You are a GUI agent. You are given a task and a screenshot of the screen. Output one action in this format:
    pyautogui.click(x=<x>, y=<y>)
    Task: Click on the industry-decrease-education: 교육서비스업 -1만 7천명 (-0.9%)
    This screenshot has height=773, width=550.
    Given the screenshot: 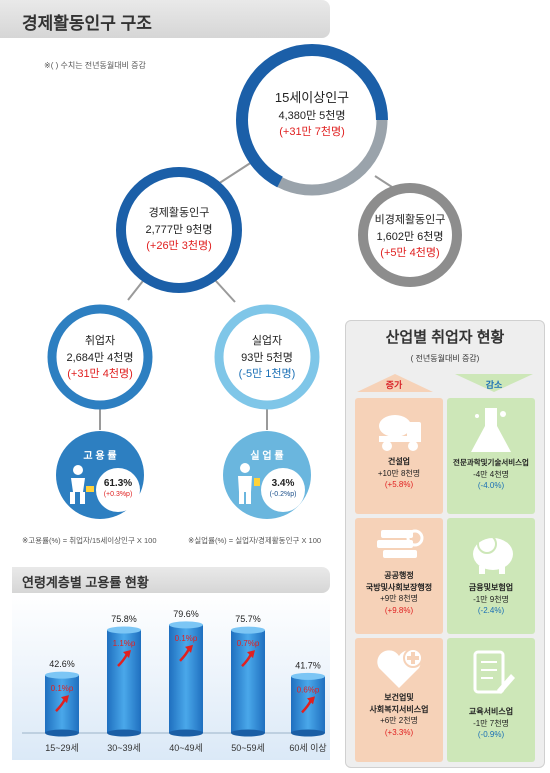 What is the action you would take?
    pyautogui.click(x=491, y=700)
    